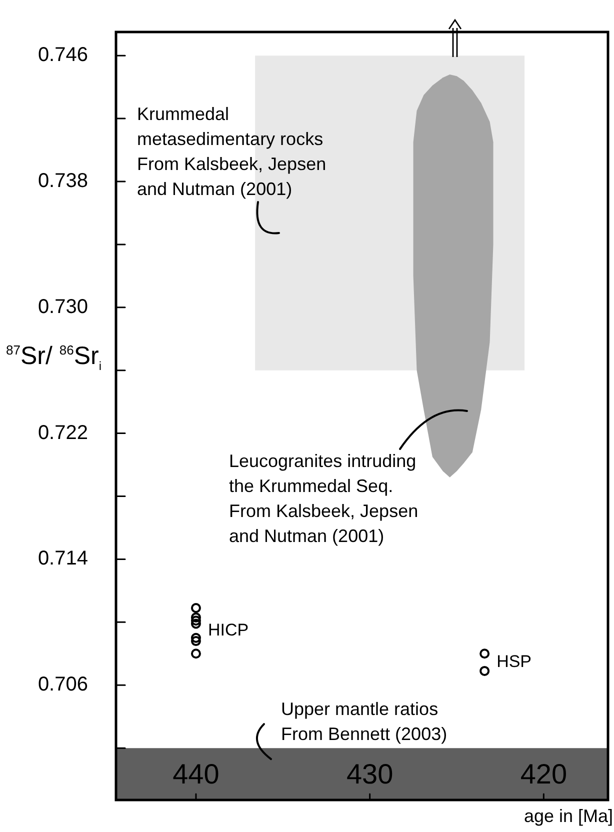  I want to click on band-label: Upper mantle ratios From Bennett (2003), so click(364, 721).